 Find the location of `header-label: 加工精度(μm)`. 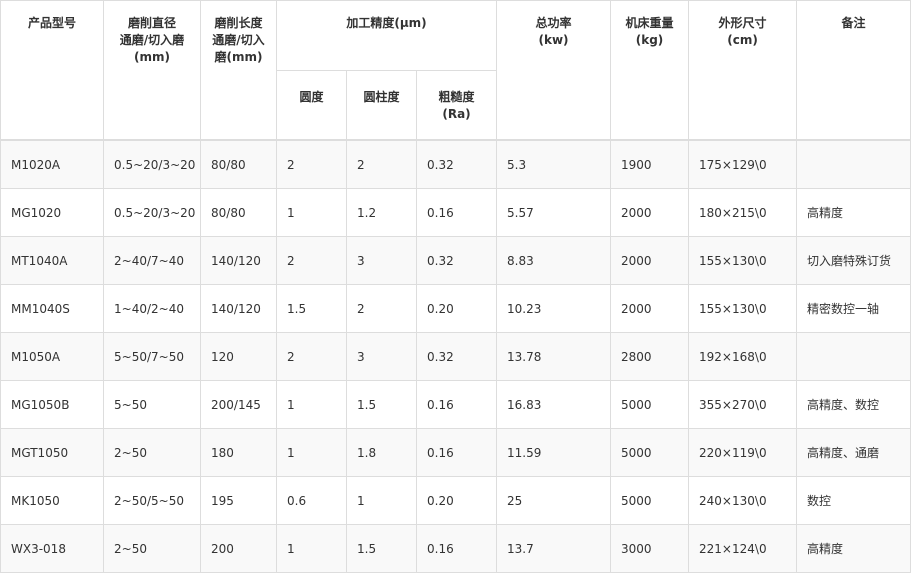

header-label: 加工精度(μm) is located at coordinates (386, 23).